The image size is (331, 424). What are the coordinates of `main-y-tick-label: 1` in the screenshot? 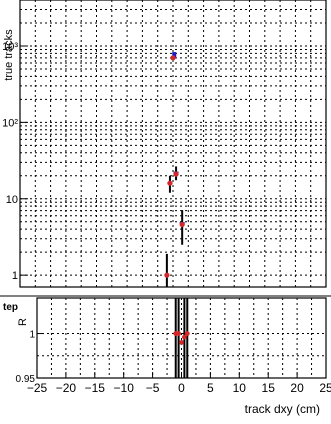 It's located at (15, 276).